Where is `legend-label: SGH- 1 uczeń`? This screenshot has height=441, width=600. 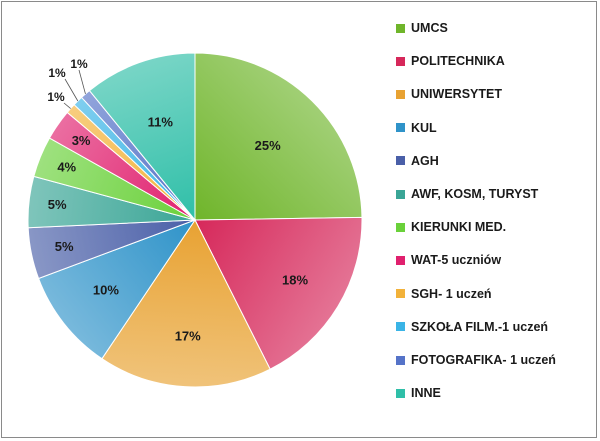 legend-label: SGH- 1 uczeń is located at coordinates (451, 293).